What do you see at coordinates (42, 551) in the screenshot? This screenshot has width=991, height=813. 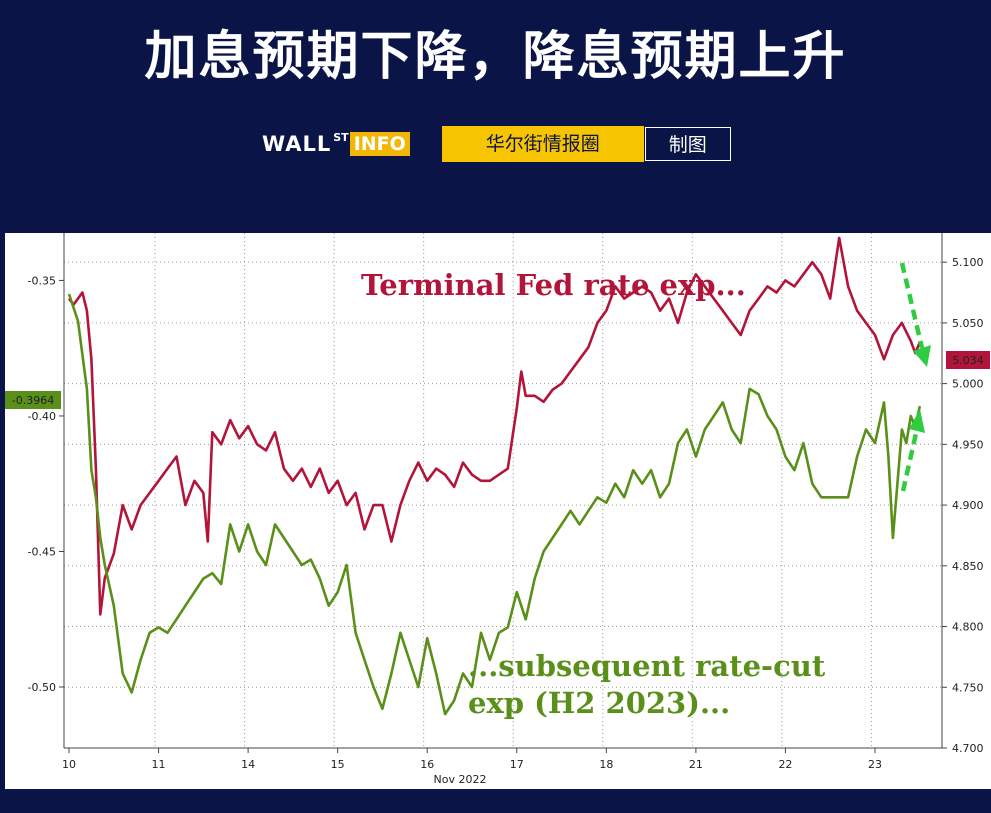 I see `left-tick-label: -0.45` at bounding box center [42, 551].